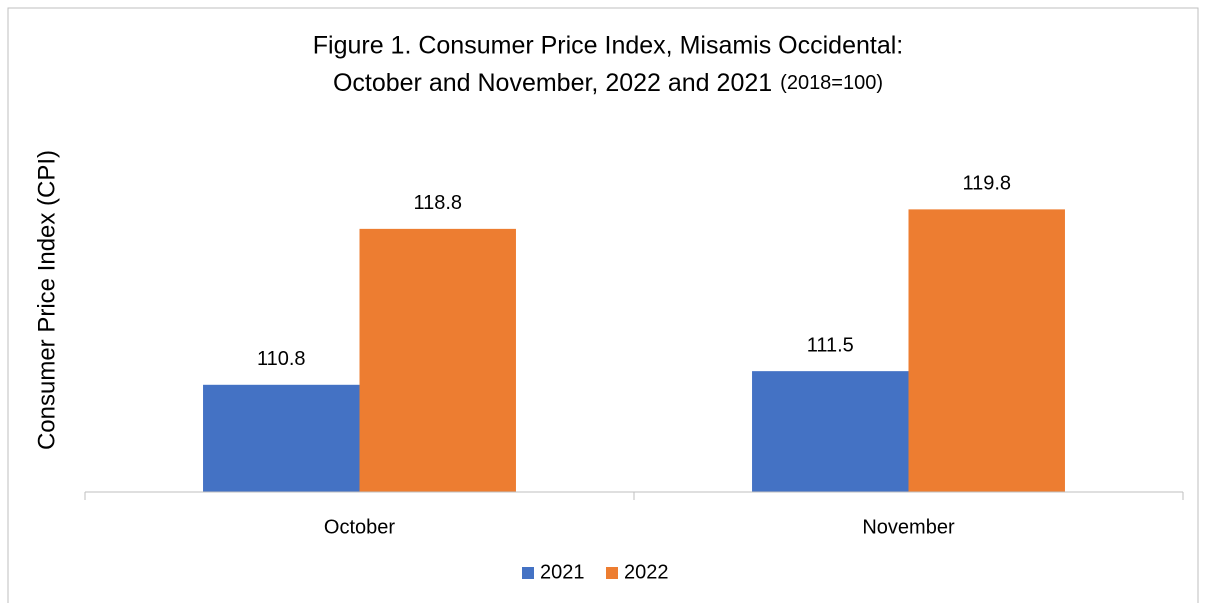  What do you see at coordinates (830, 345) in the screenshot?
I see `data-label: 111.5` at bounding box center [830, 345].